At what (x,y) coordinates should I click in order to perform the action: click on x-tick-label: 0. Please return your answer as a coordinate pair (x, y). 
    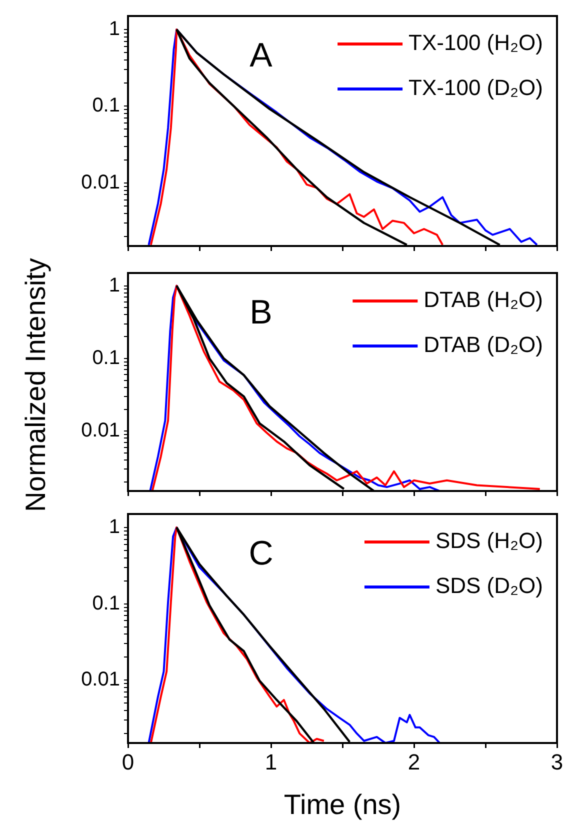
    Looking at the image, I should click on (128, 761).